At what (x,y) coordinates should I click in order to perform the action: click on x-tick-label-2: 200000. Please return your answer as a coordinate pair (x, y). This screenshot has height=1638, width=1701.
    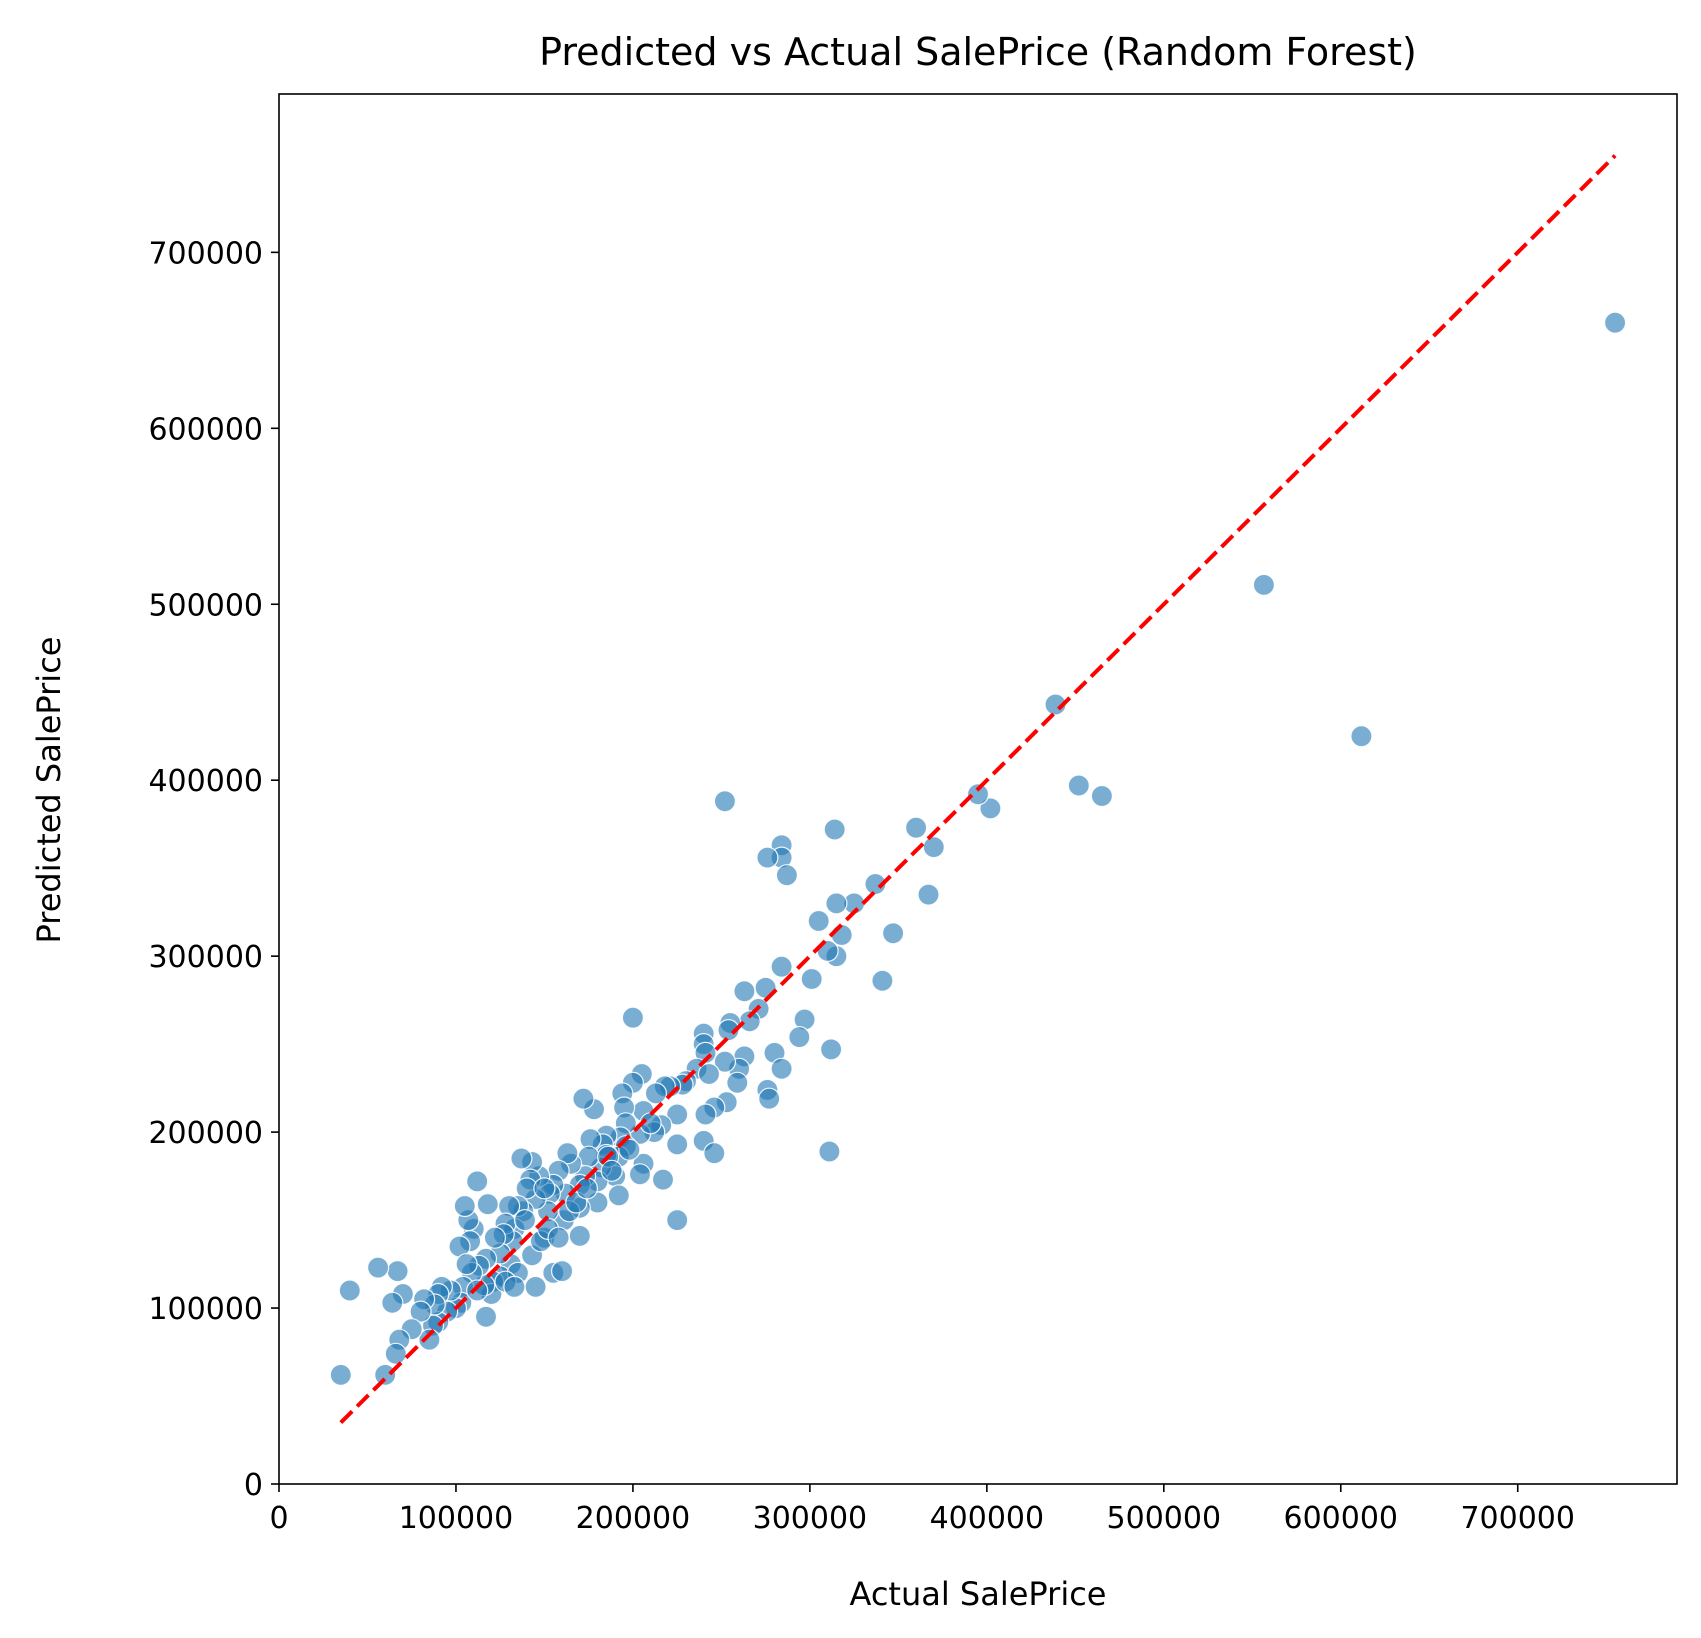
    Looking at the image, I should click on (633, 1518).